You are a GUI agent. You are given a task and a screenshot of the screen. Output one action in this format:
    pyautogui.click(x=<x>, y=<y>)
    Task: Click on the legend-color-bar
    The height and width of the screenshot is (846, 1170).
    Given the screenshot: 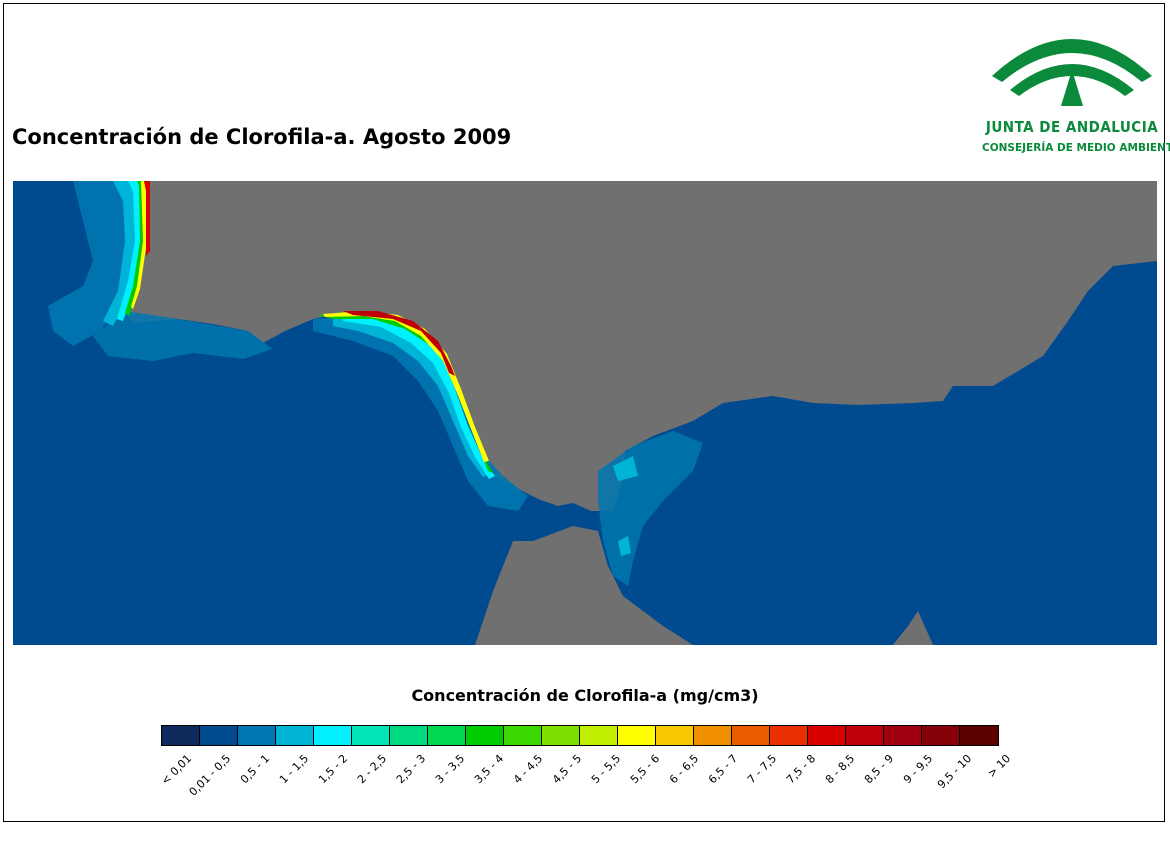 What is the action you would take?
    pyautogui.click(x=580, y=735)
    